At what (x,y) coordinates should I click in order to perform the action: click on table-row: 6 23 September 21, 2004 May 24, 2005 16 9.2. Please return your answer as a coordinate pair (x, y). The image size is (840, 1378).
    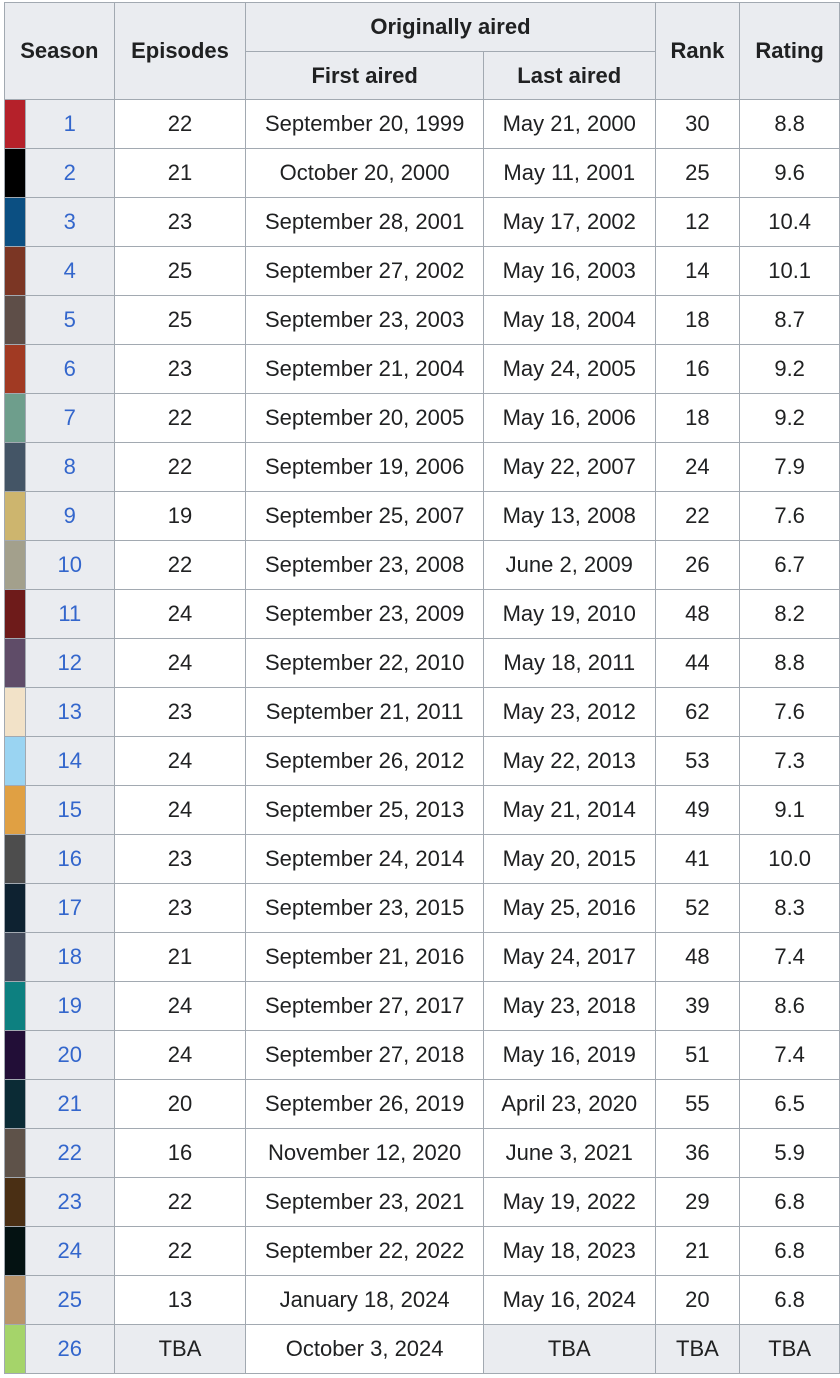
    Looking at the image, I should click on (422, 369).